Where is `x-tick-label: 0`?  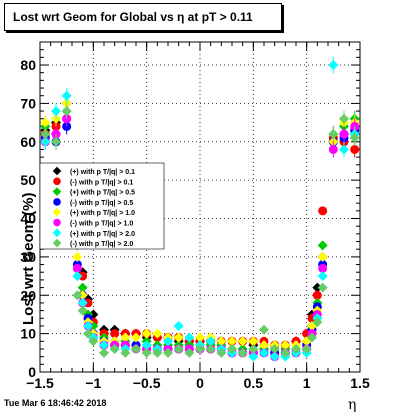
x-tick-label: 0 is located at coordinates (200, 383).